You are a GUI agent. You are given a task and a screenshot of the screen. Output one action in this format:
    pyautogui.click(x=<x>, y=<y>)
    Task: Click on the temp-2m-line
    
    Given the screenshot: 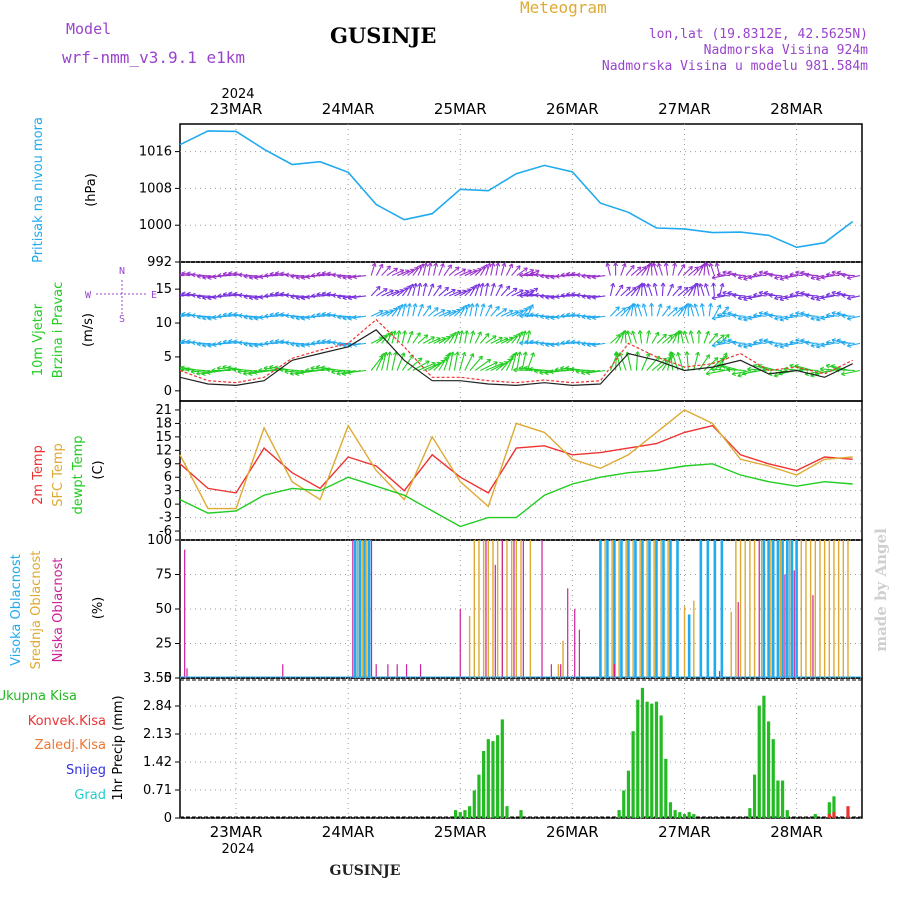 What is the action you would take?
    pyautogui.click(x=516, y=459)
    